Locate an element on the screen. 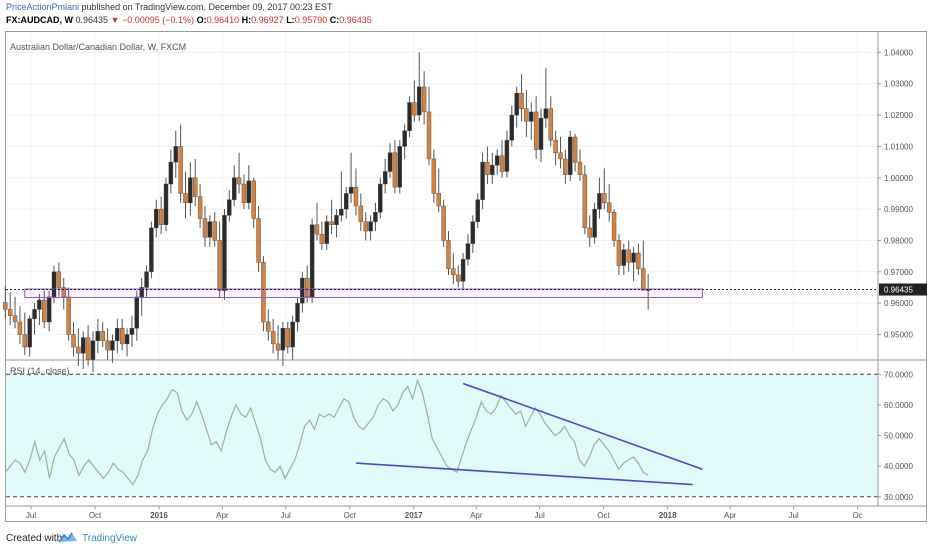  price-tick-label: 1.01000 is located at coordinates (898, 146).